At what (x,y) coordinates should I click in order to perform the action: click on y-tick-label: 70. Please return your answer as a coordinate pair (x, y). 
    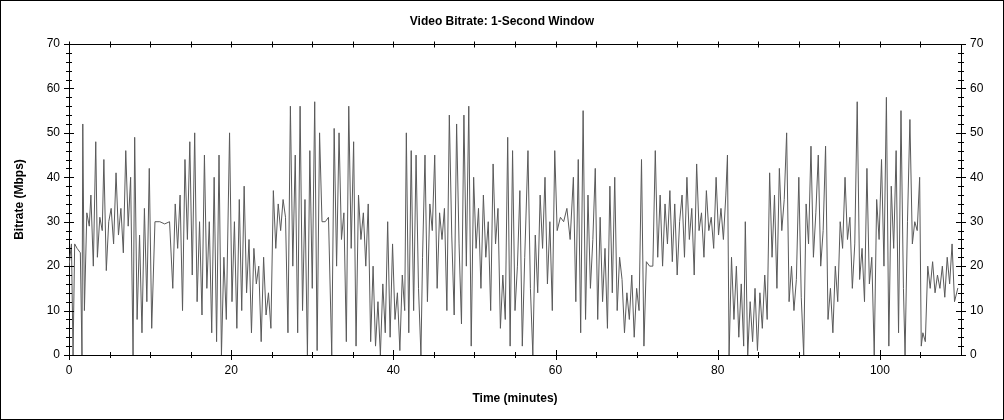
    Looking at the image, I should click on (53, 43).